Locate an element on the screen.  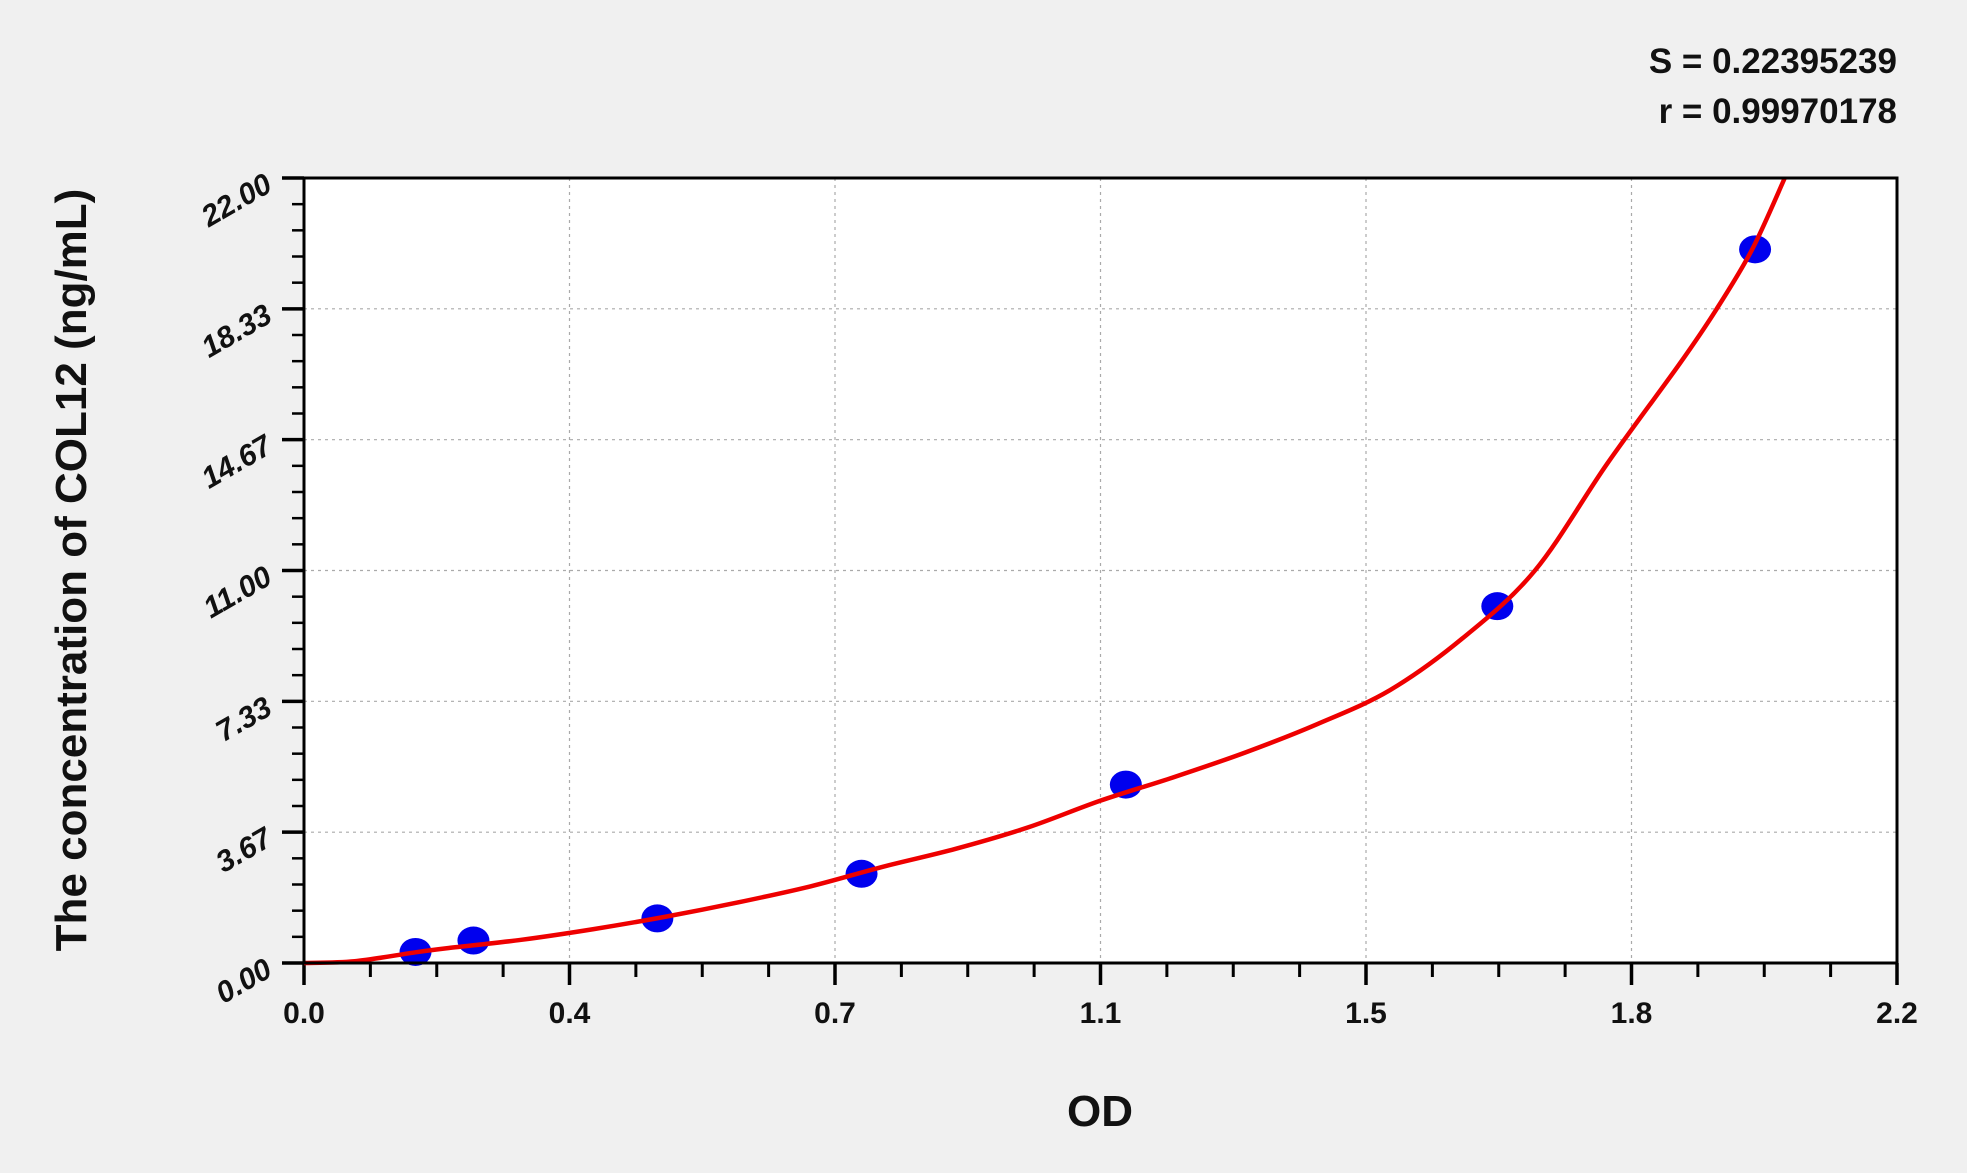
x-tick-label: 1.8 is located at coordinates (1632, 1013).